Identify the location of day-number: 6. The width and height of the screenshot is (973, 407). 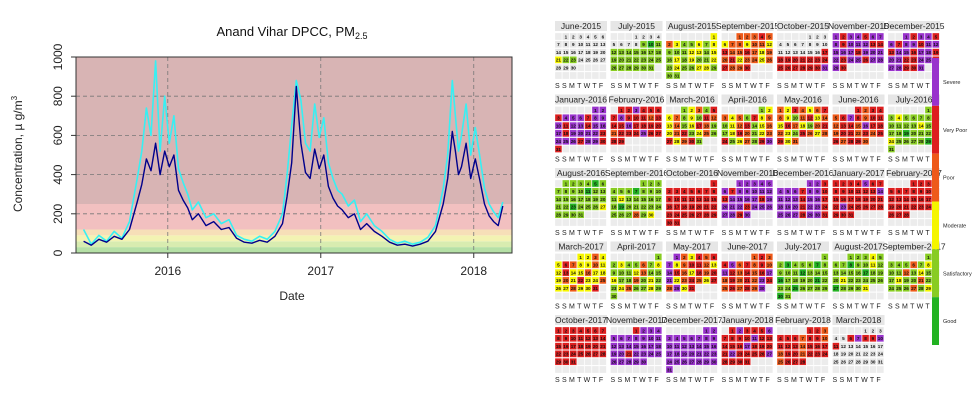
(873, 36).